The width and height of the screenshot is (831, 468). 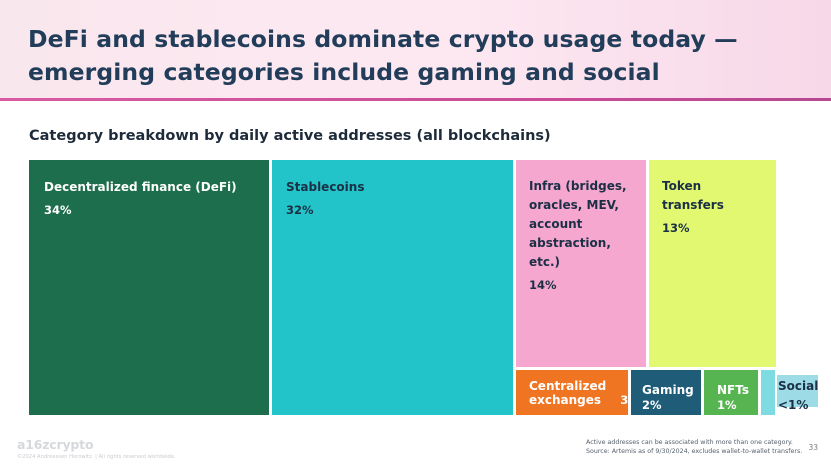 I want to click on tile-label-stablecoins: Stablecoins, so click(x=325, y=187).